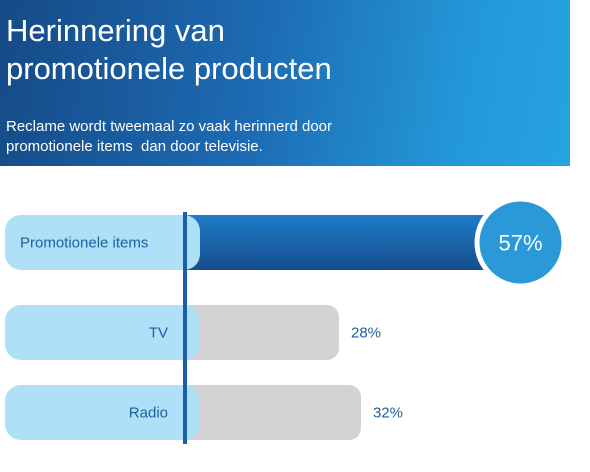 The height and width of the screenshot is (472, 590). I want to click on category-pill-promotionele-items-edge, so click(175, 242).